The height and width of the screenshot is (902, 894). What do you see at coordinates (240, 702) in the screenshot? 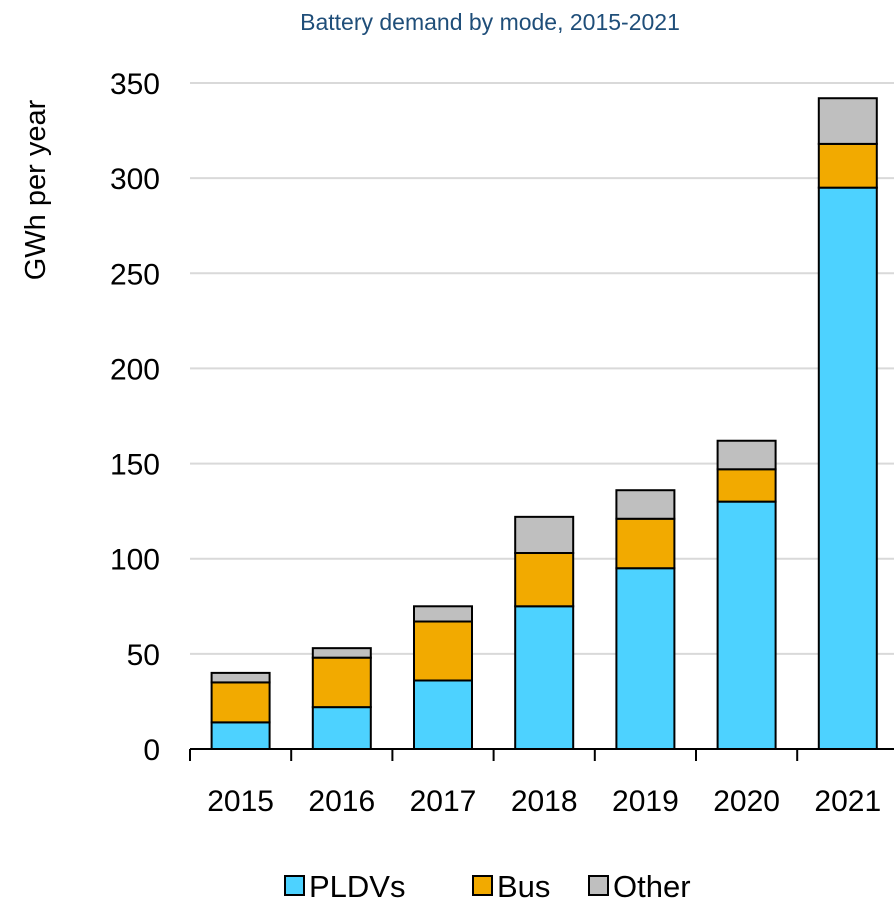
I see `bar-bus-2015` at bounding box center [240, 702].